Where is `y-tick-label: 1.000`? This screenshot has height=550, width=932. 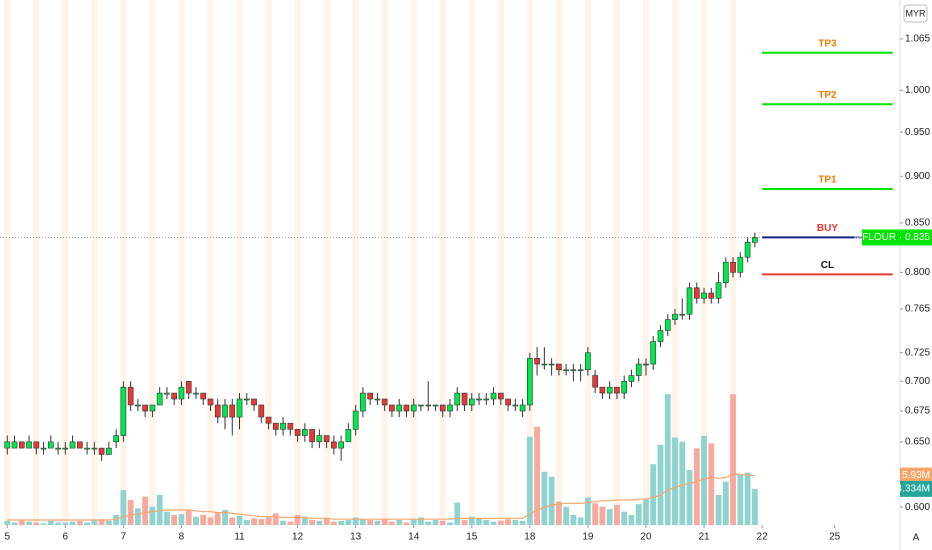 y-tick-label: 1.000 is located at coordinates (917, 90).